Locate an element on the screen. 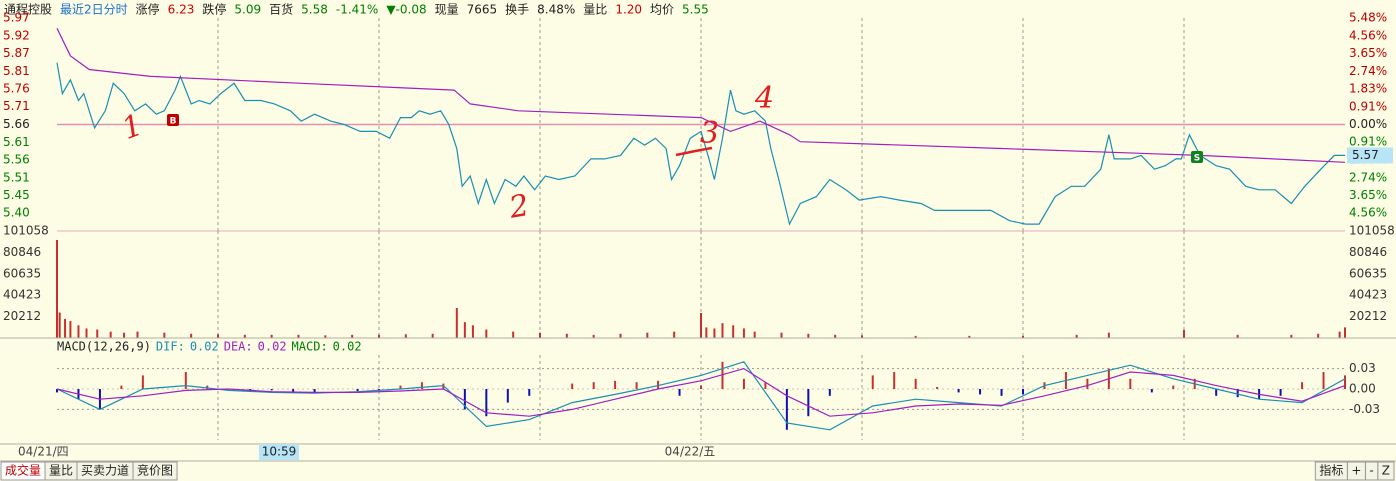 The width and height of the screenshot is (1396, 481). y-tick-label: 60635 is located at coordinates (22, 273).